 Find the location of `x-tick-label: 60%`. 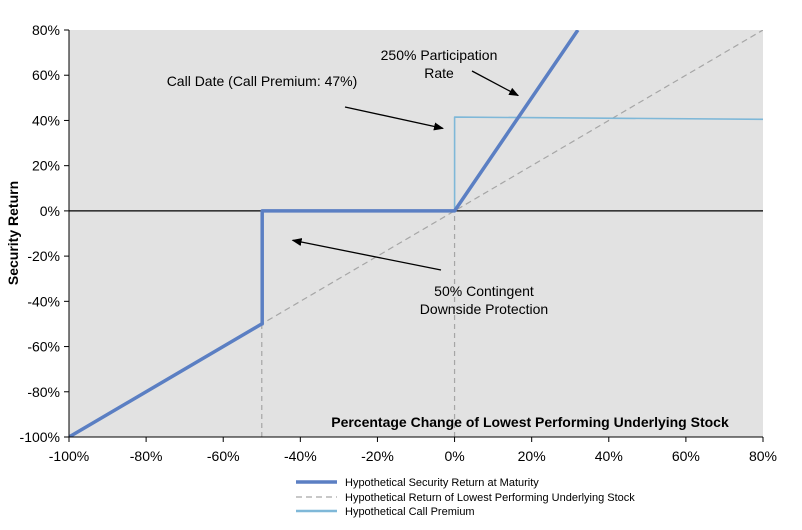

x-tick-label: 60% is located at coordinates (686, 456).